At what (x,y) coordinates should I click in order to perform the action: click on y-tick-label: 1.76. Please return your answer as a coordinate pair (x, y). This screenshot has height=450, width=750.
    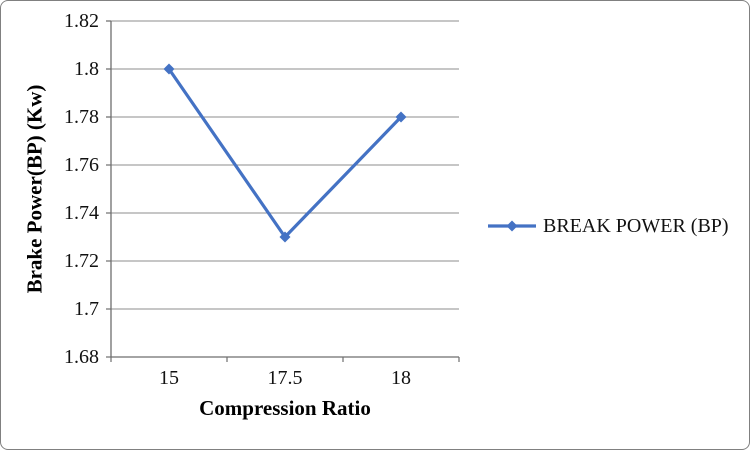
    Looking at the image, I should click on (81, 165).